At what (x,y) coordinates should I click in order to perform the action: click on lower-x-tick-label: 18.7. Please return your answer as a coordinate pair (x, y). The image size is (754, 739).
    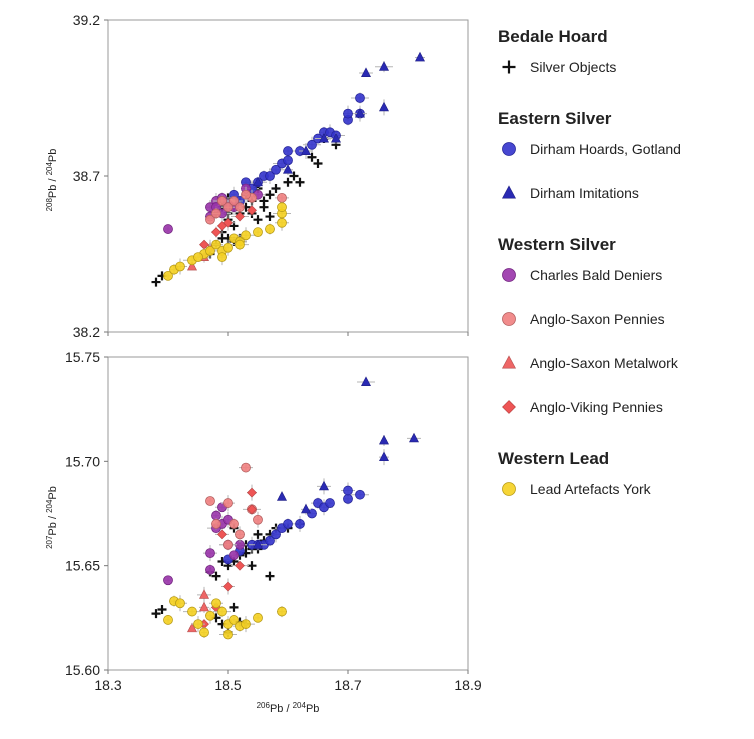
    Looking at the image, I should click on (347, 685).